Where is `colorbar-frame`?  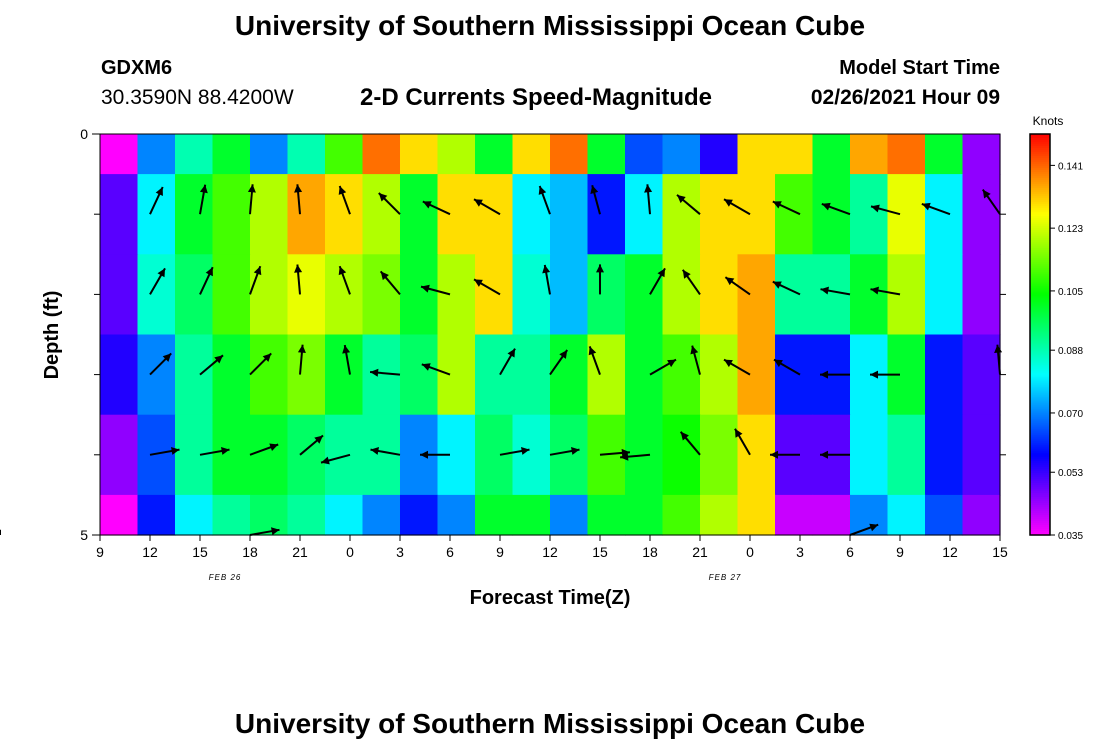
colorbar-frame is located at coordinates (1040, 334).